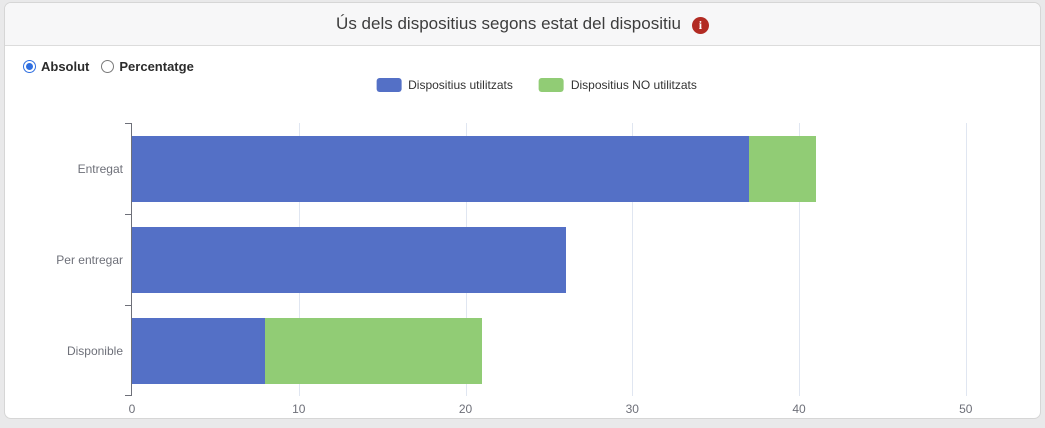  I want to click on x-axis-tick-label: 10, so click(299, 409).